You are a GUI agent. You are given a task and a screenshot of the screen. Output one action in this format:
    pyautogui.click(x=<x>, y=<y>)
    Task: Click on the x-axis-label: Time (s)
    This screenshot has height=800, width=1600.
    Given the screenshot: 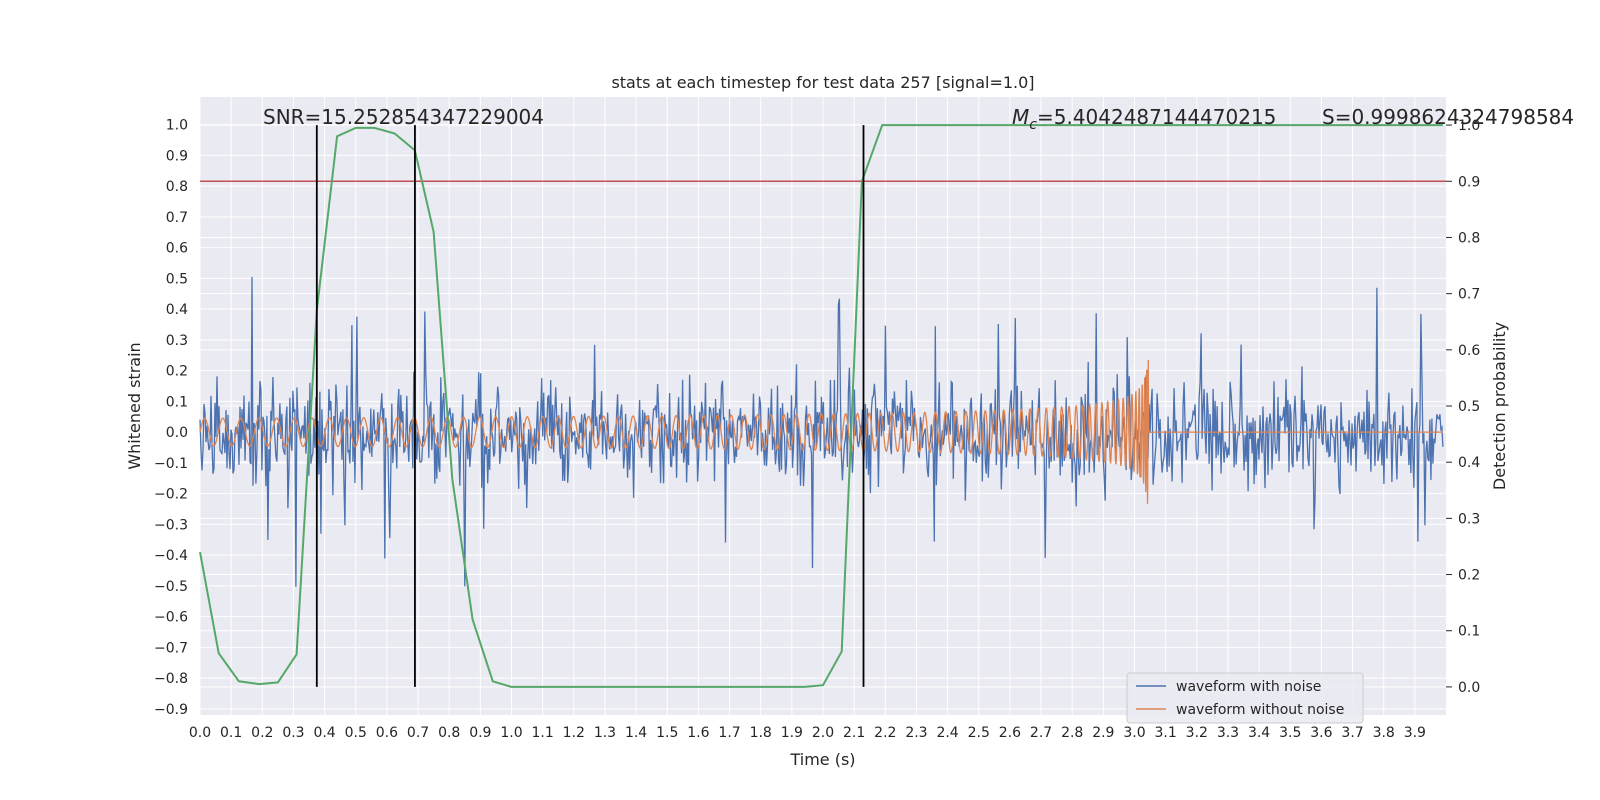 What is the action you would take?
    pyautogui.click(x=822, y=759)
    